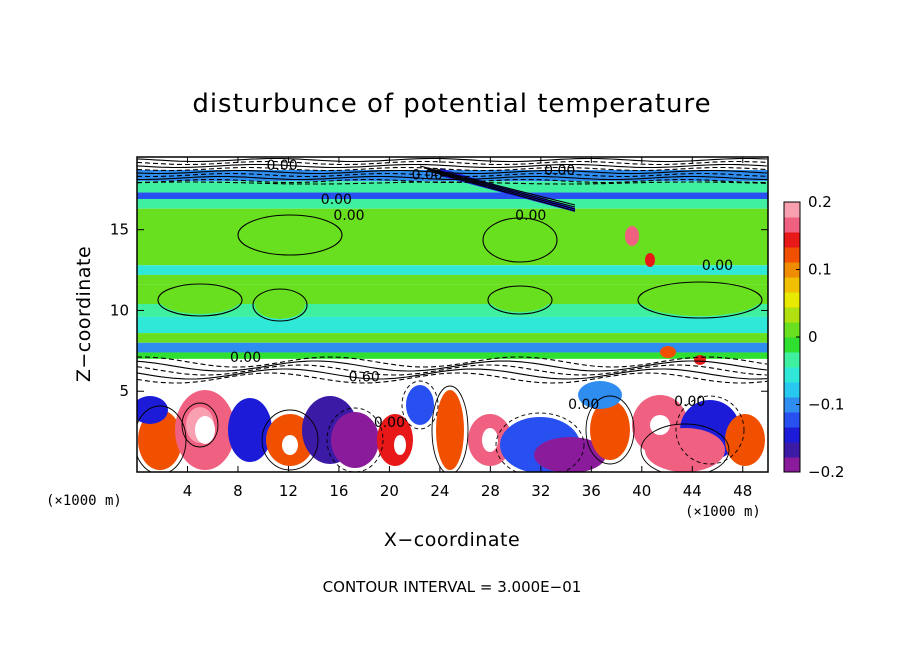 The image size is (904, 654). I want to click on x-tick-label: 16, so click(338, 491).